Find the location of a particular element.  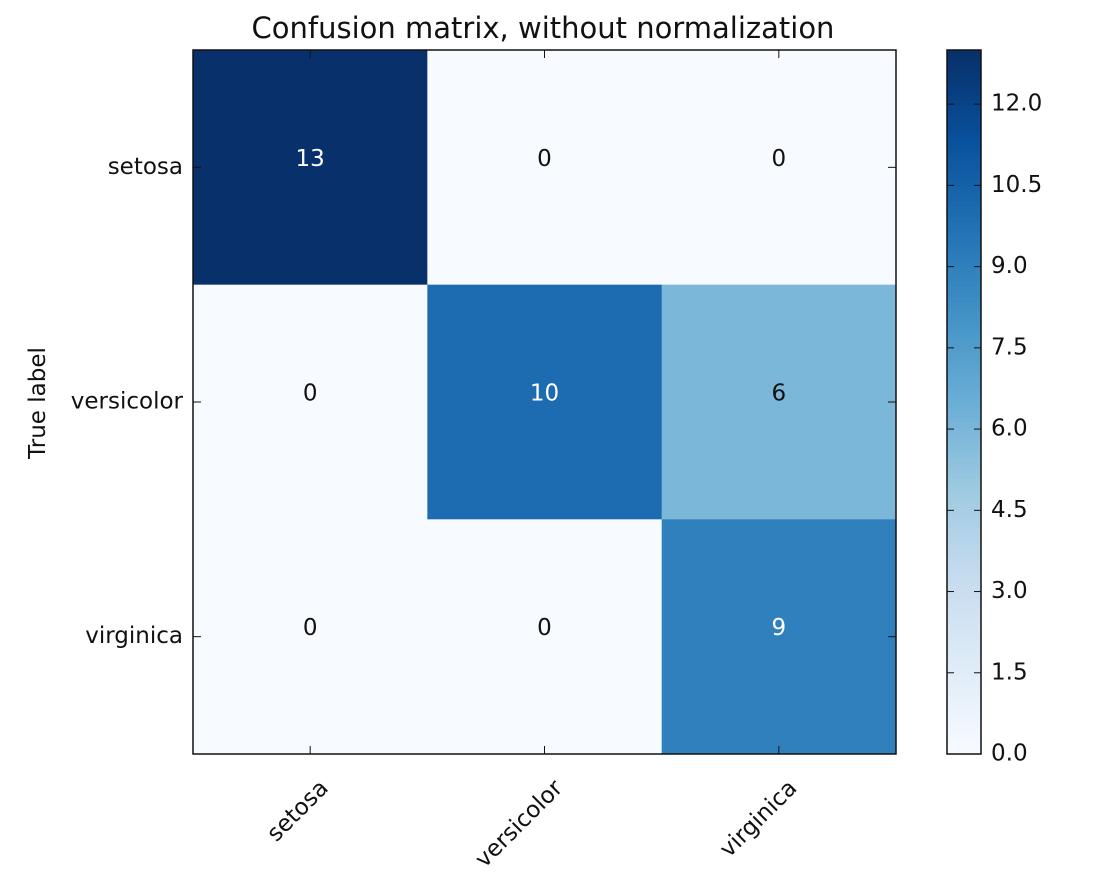

colorbar-tick-label: 3.0 is located at coordinates (1009, 591).